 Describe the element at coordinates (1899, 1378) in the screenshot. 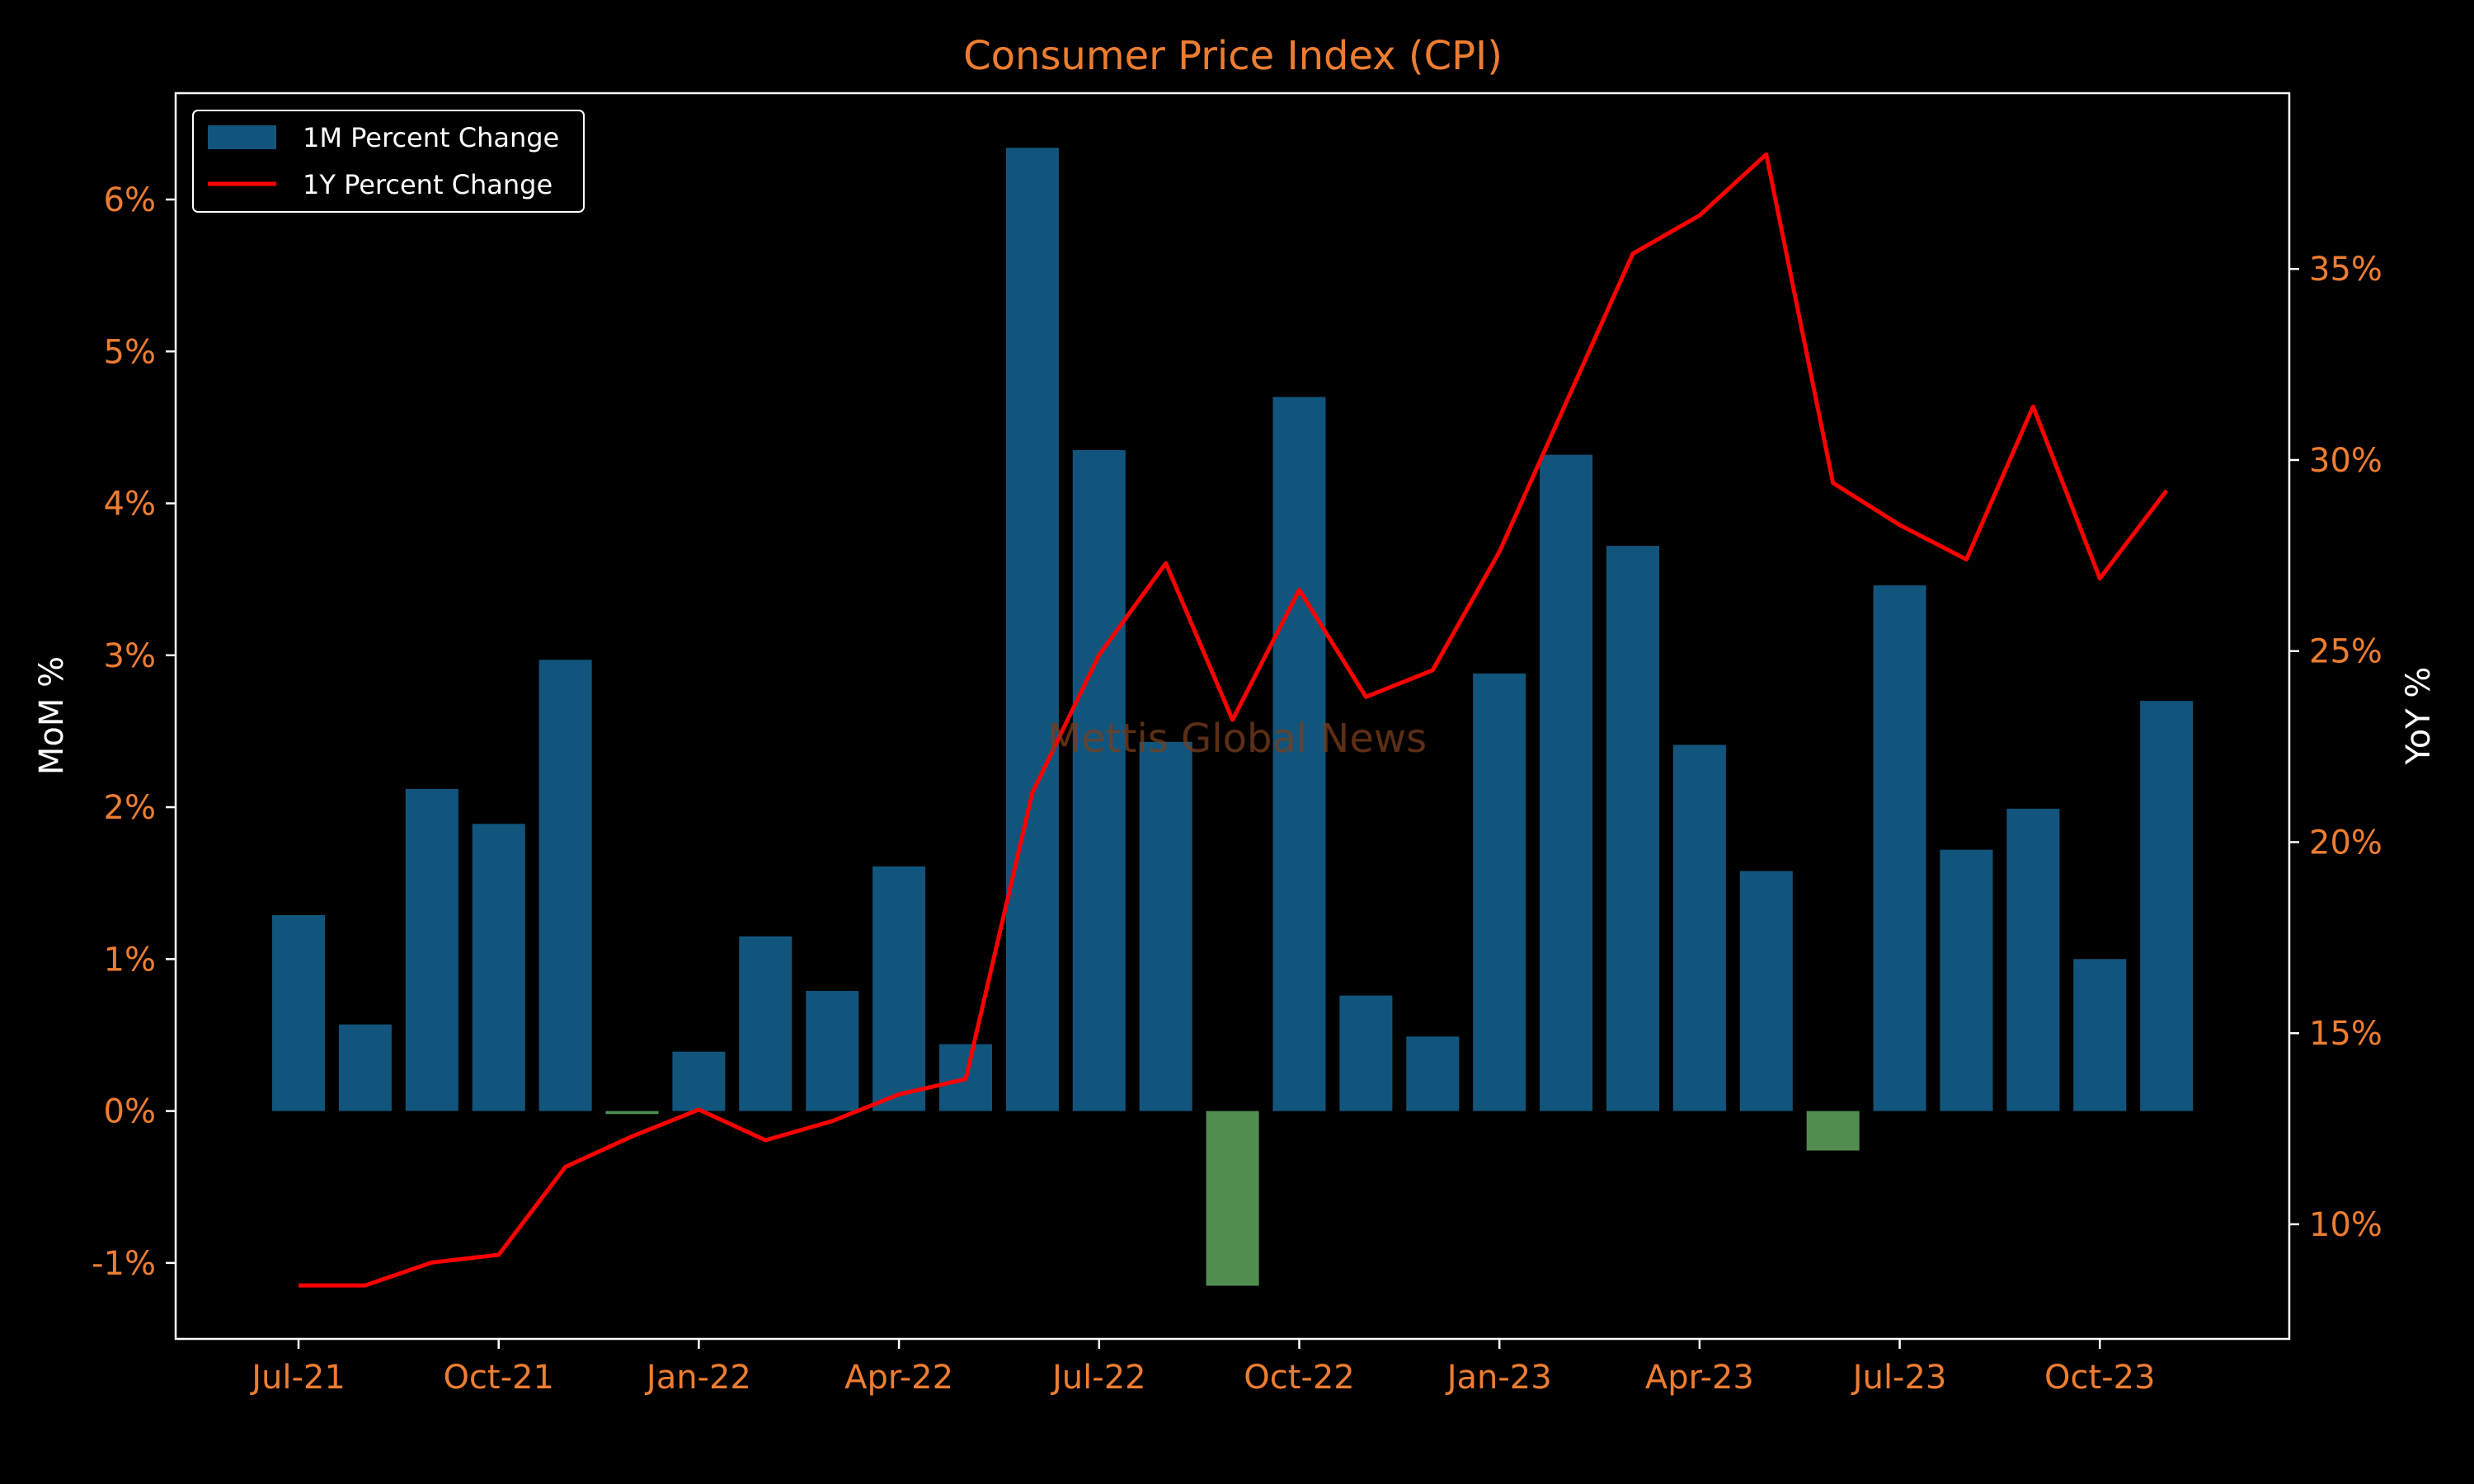

I see `x-tick-label: Jul-23` at that location.